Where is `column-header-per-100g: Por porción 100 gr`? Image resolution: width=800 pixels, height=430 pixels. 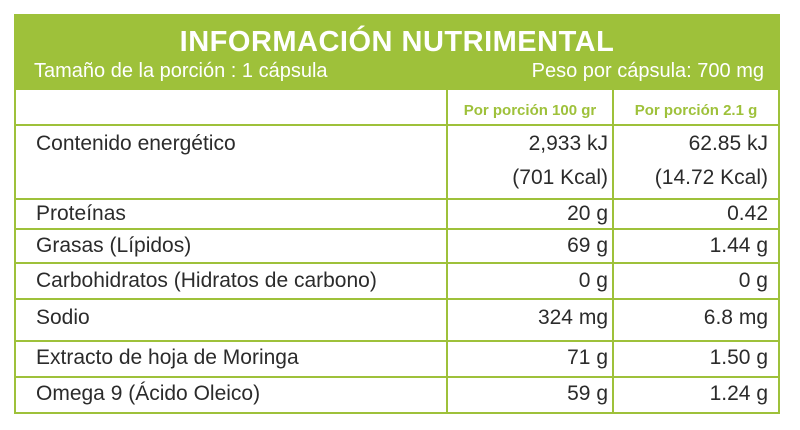
column-header-per-100g: Por porción 100 gr is located at coordinates (530, 110).